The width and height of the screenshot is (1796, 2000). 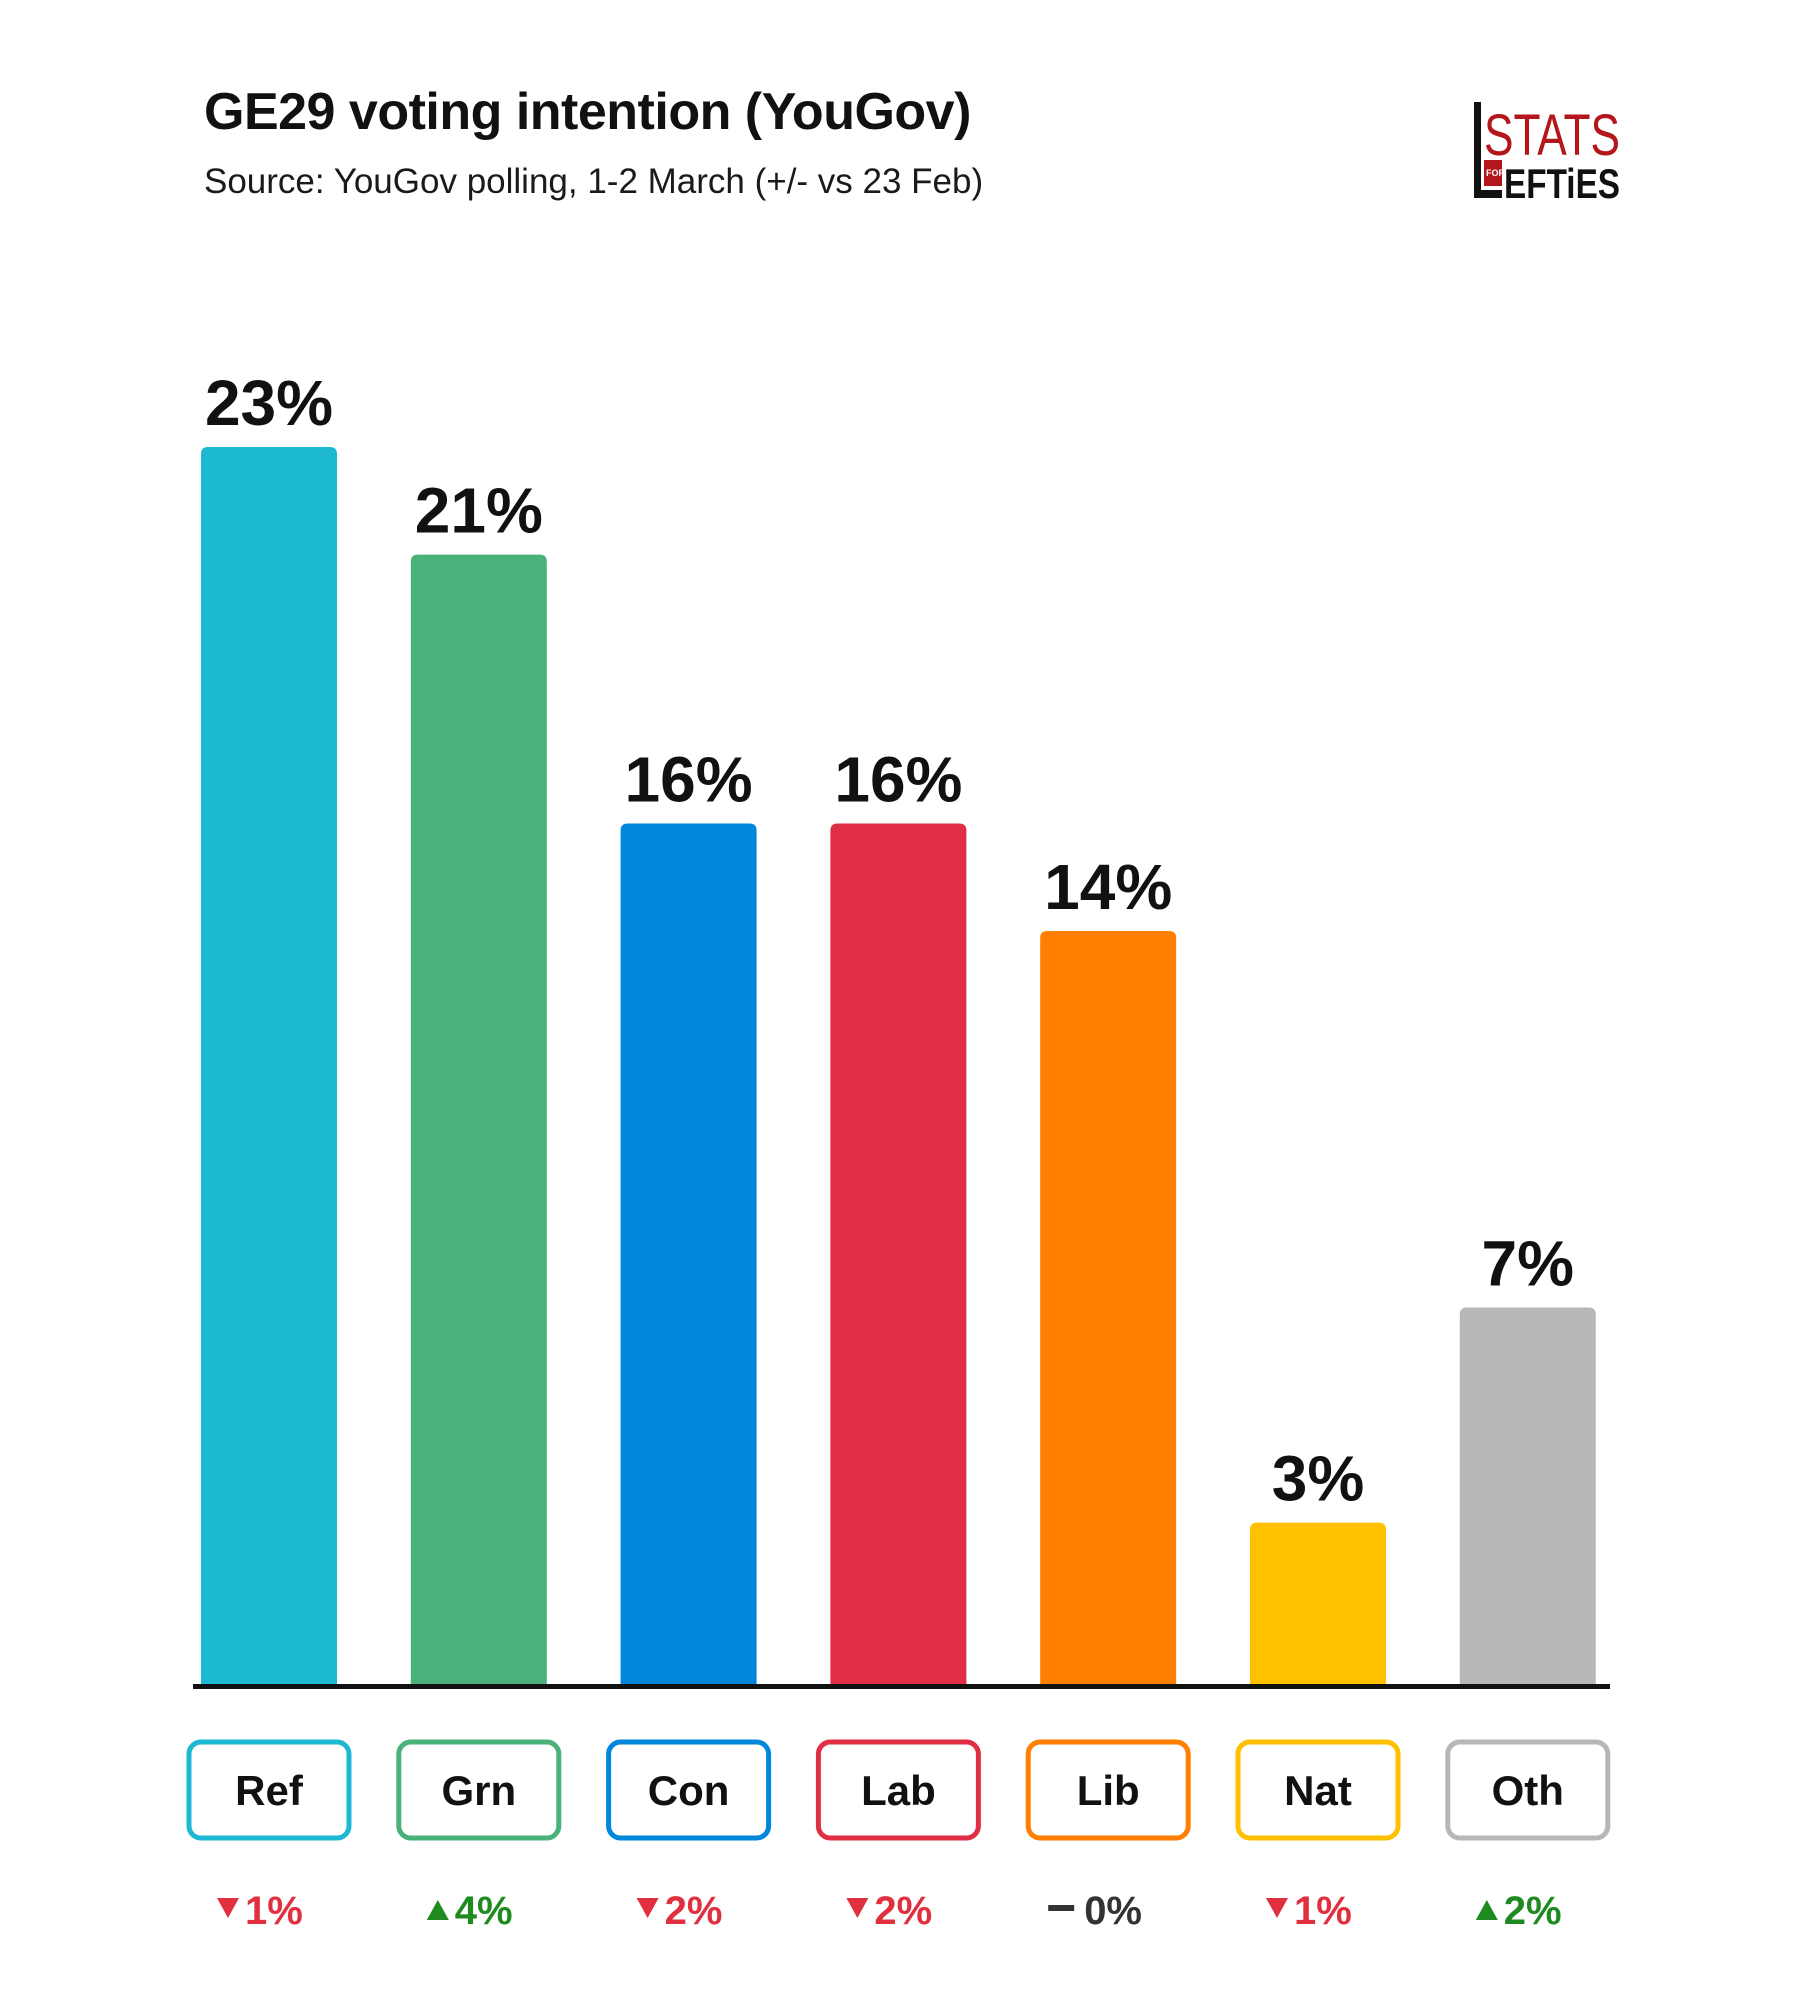 I want to click on bar-lib, so click(x=1108, y=1307).